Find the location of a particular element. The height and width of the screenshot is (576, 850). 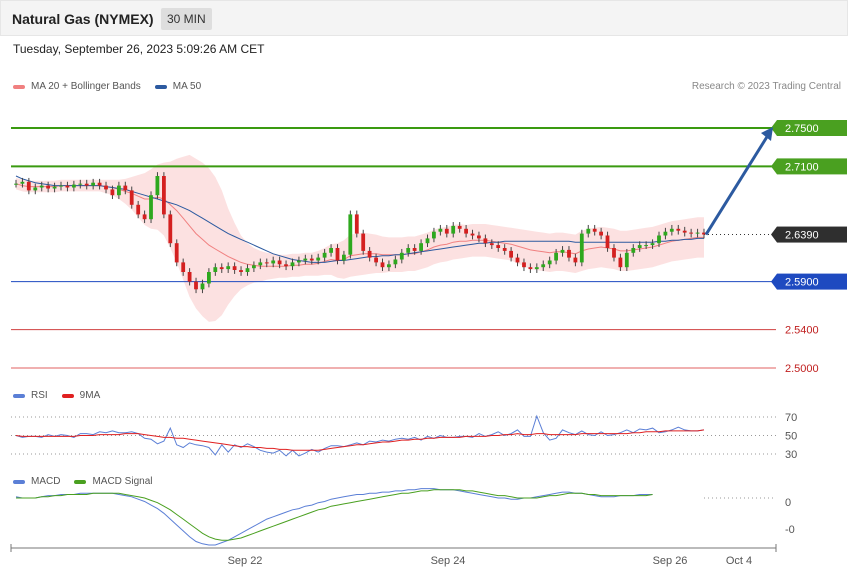

rsi-line is located at coordinates (360, 435).